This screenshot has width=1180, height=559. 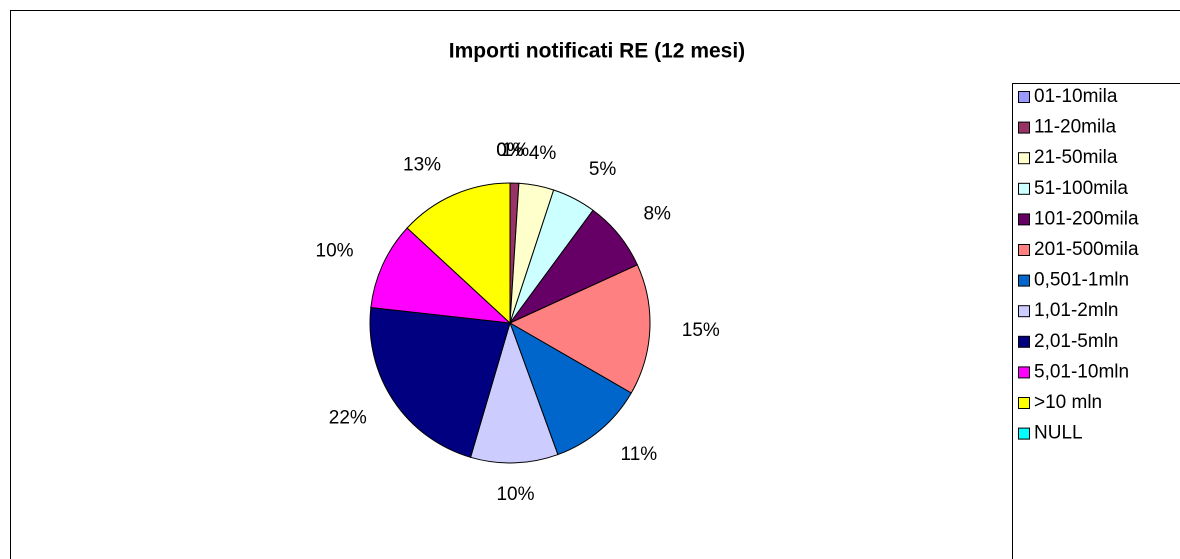 What do you see at coordinates (543, 153) in the screenshot?
I see `data-label: 4%` at bounding box center [543, 153].